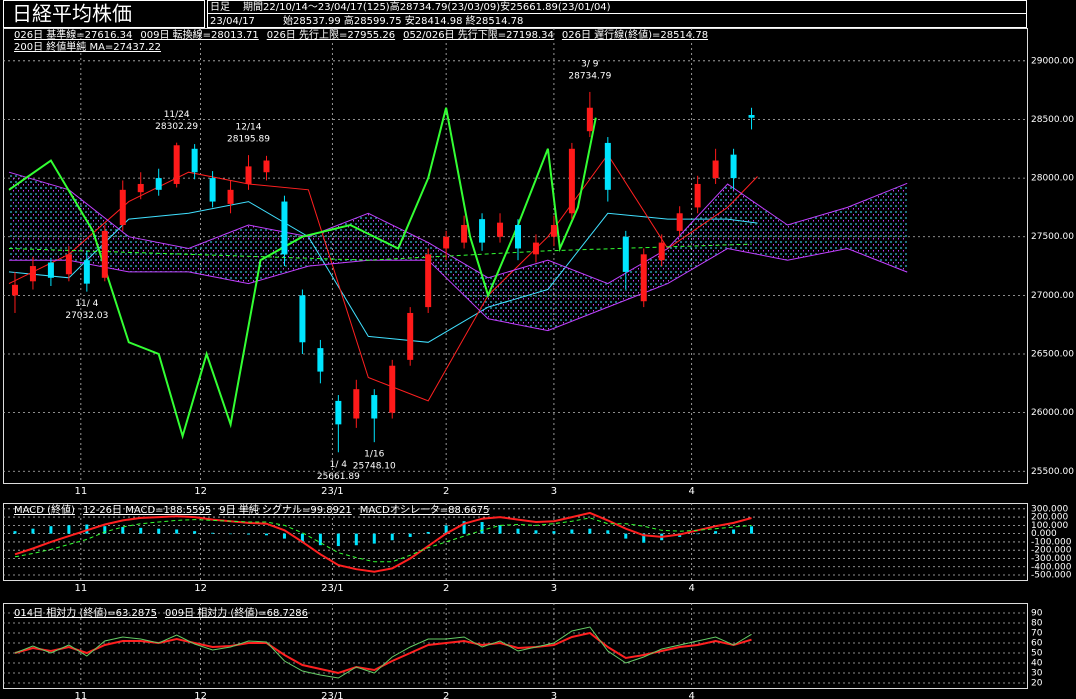  I want to click on y-tick-label: -200.000, so click(1051, 551).